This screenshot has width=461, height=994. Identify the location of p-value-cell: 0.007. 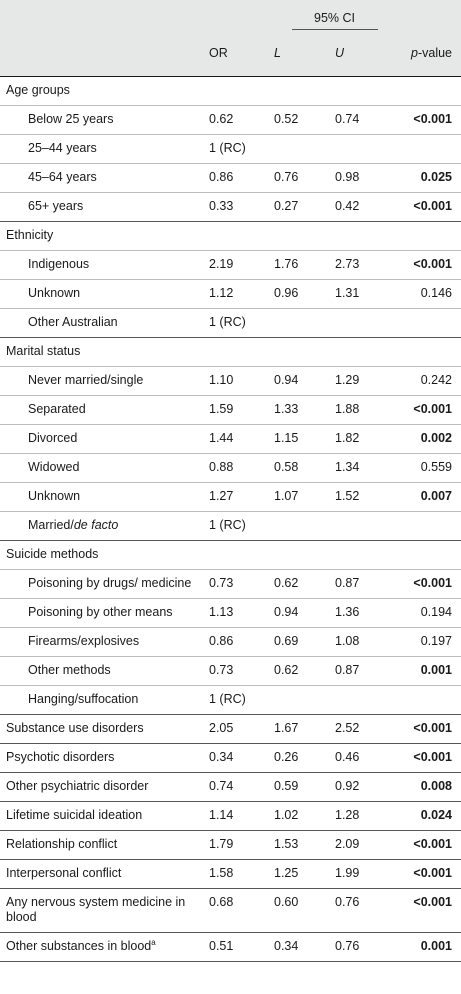
(436, 496).